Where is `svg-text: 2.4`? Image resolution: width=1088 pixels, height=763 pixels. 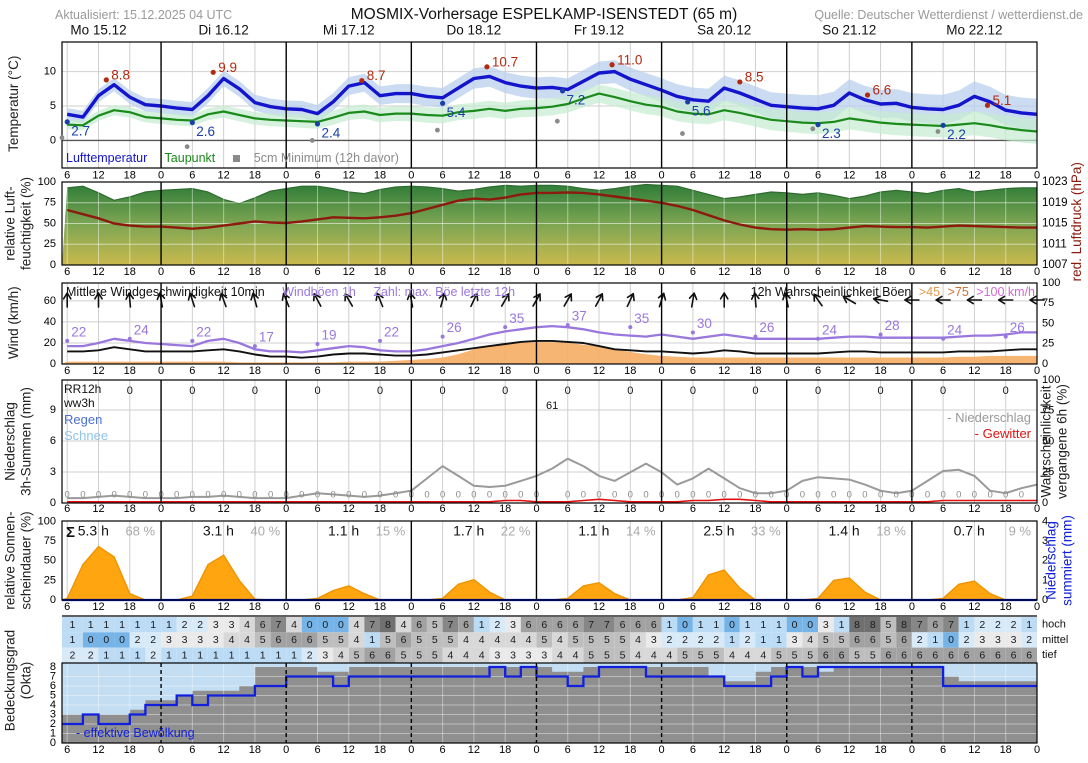
svg-text: 2.4 is located at coordinates (331, 132).